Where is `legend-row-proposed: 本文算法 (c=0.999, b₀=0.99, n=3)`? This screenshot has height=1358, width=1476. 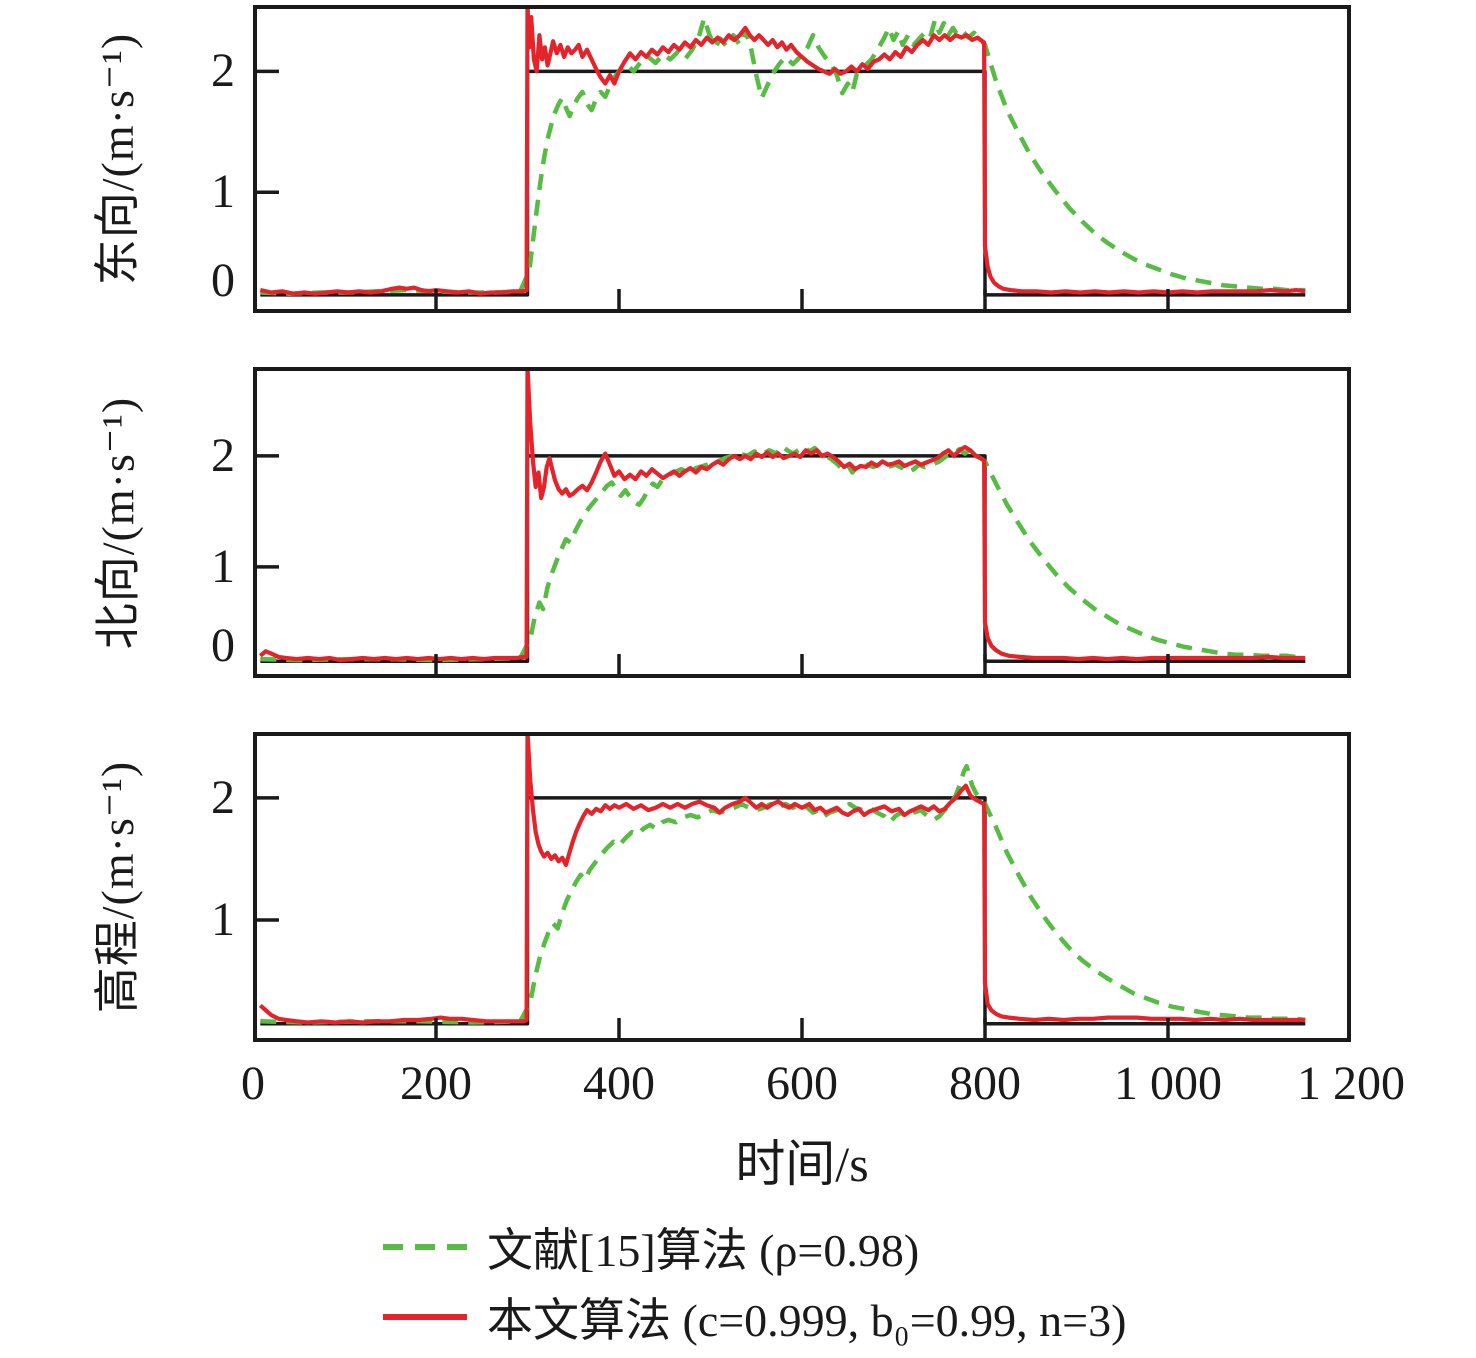
legend-row-proposed: 本文算法 (c=0.999, b₀=0.99, n=3) is located at coordinates (754, 1317).